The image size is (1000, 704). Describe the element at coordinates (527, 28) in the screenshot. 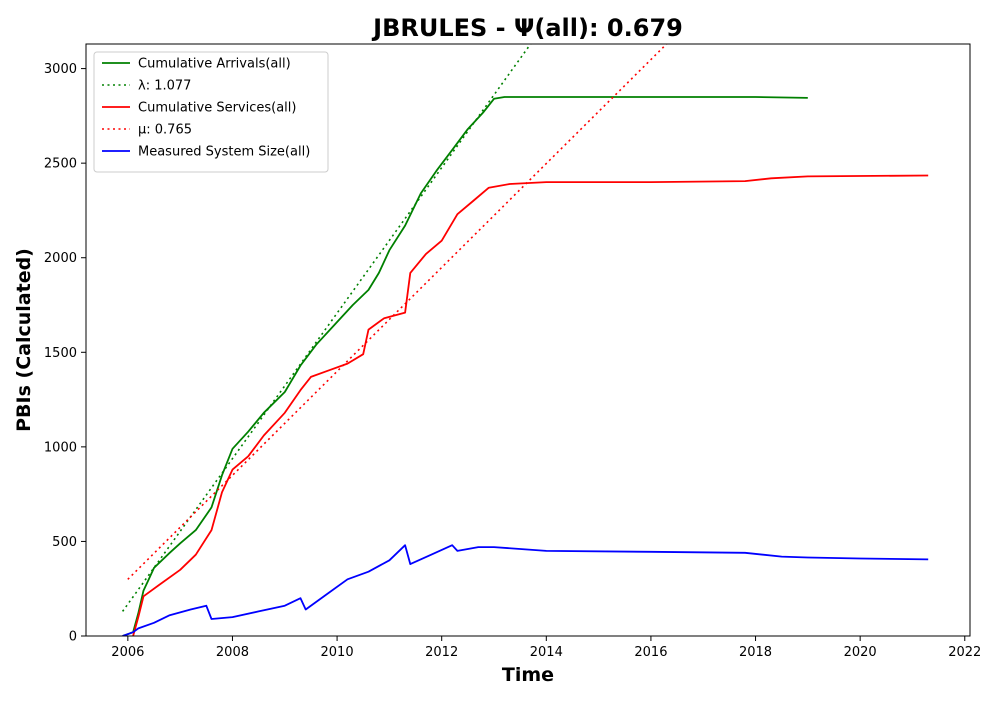

I see `chart-title: JBRULES - Ψ(all): 0.679` at that location.